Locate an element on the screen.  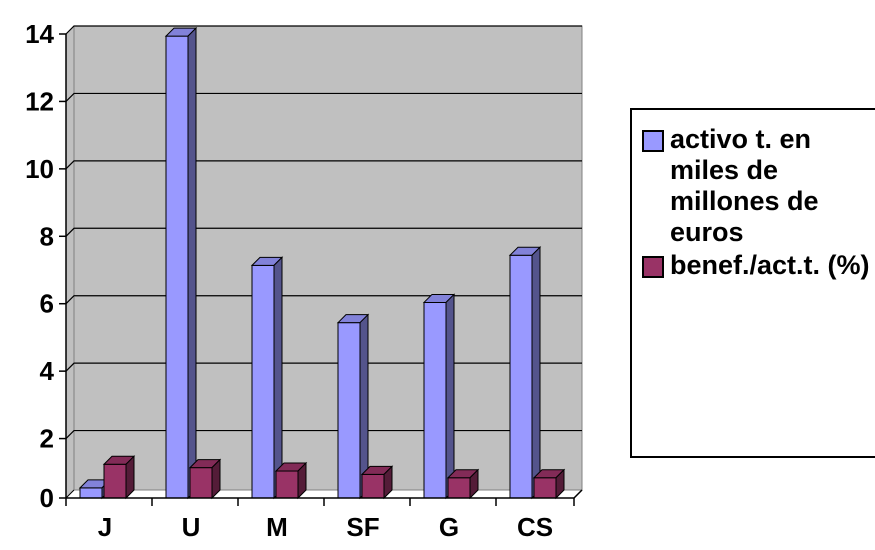
y-axis-ticks: 0 2 4 6 8 10 12 14 is located at coordinates (45, 266).